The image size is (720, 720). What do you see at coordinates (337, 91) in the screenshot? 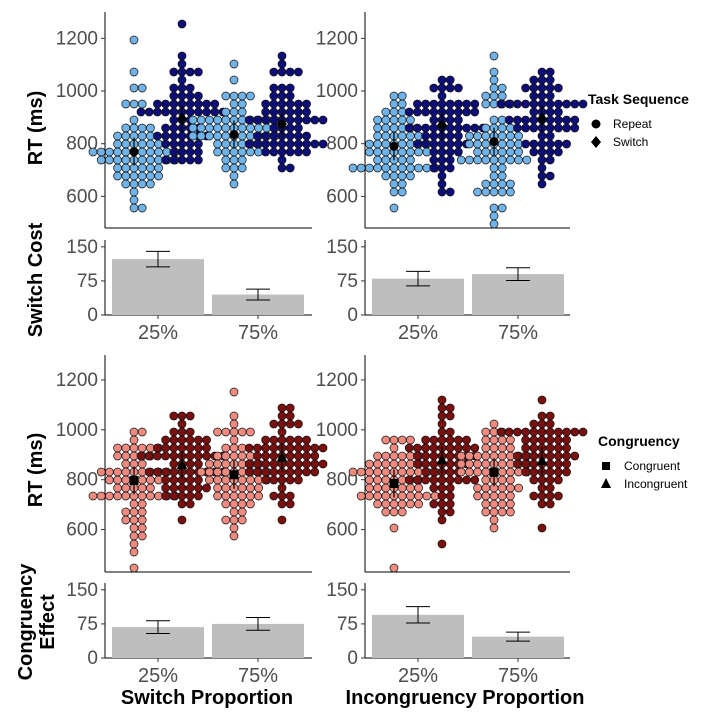
I see `y-tick-label: 1000` at bounding box center [337, 91].